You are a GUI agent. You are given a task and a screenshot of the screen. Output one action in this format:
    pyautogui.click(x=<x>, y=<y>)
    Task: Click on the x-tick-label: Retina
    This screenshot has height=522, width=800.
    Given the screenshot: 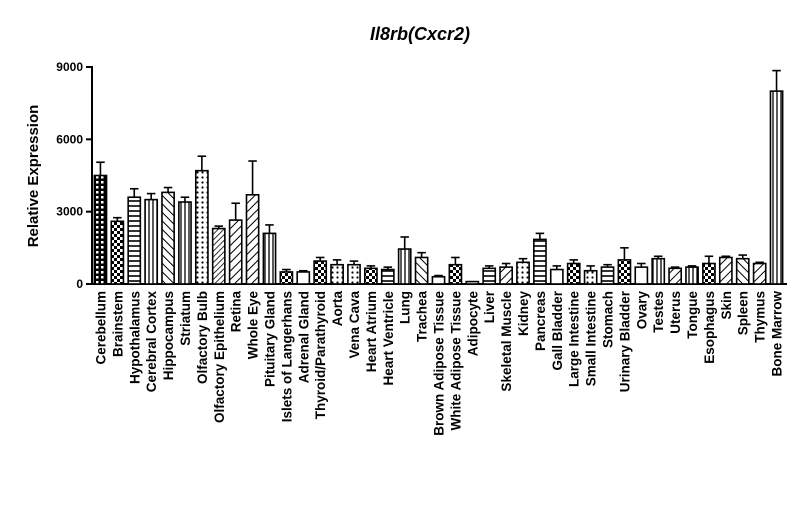 What is the action you would take?
    pyautogui.click(x=236, y=312)
    